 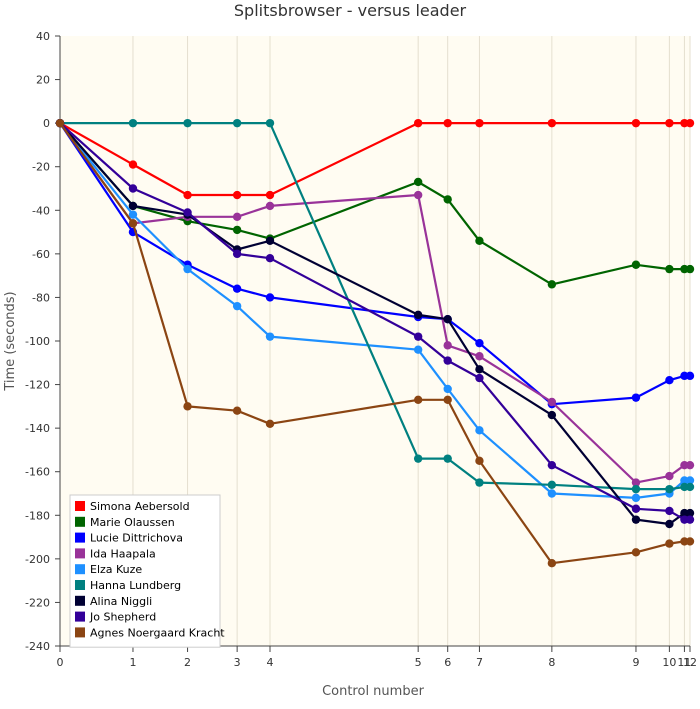 I want to click on y-tick-label: -180, so click(x=37, y=515).